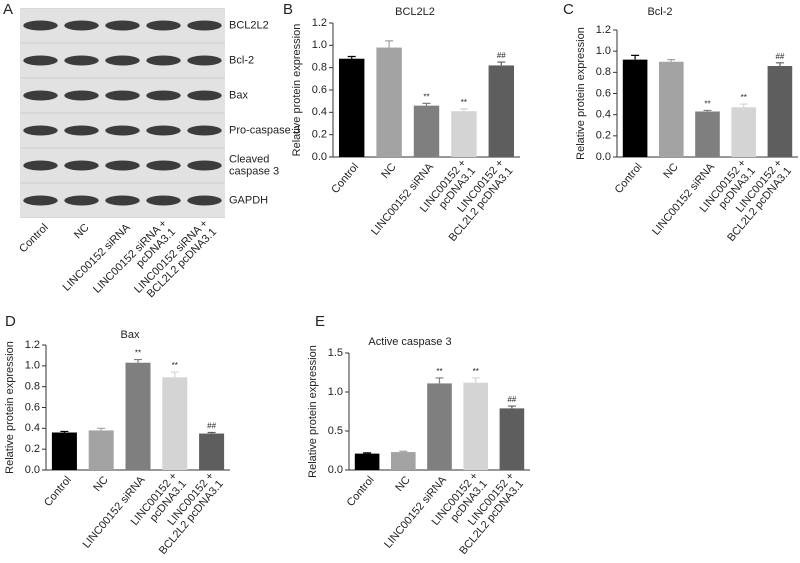 The image size is (800, 563). Describe the element at coordinates (264, 130) in the screenshot. I see `band-label: Pro-caspase 3` at that location.